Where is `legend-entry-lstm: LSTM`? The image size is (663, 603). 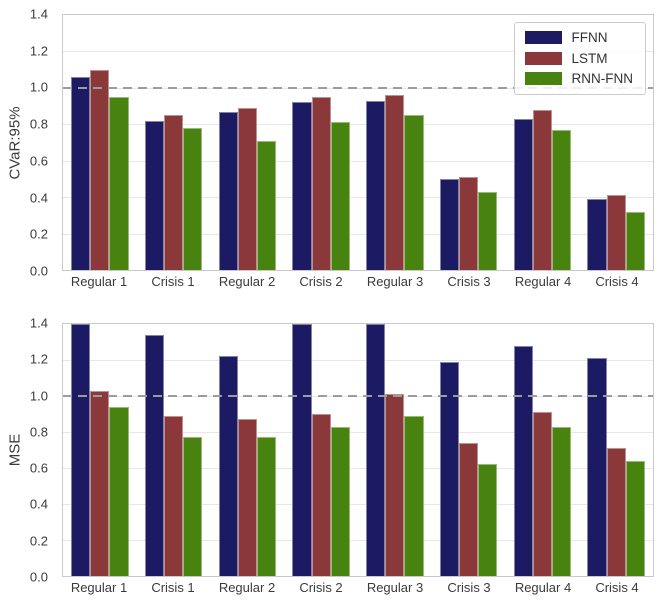
legend-entry-lstm: LSTM is located at coordinates (579, 58).